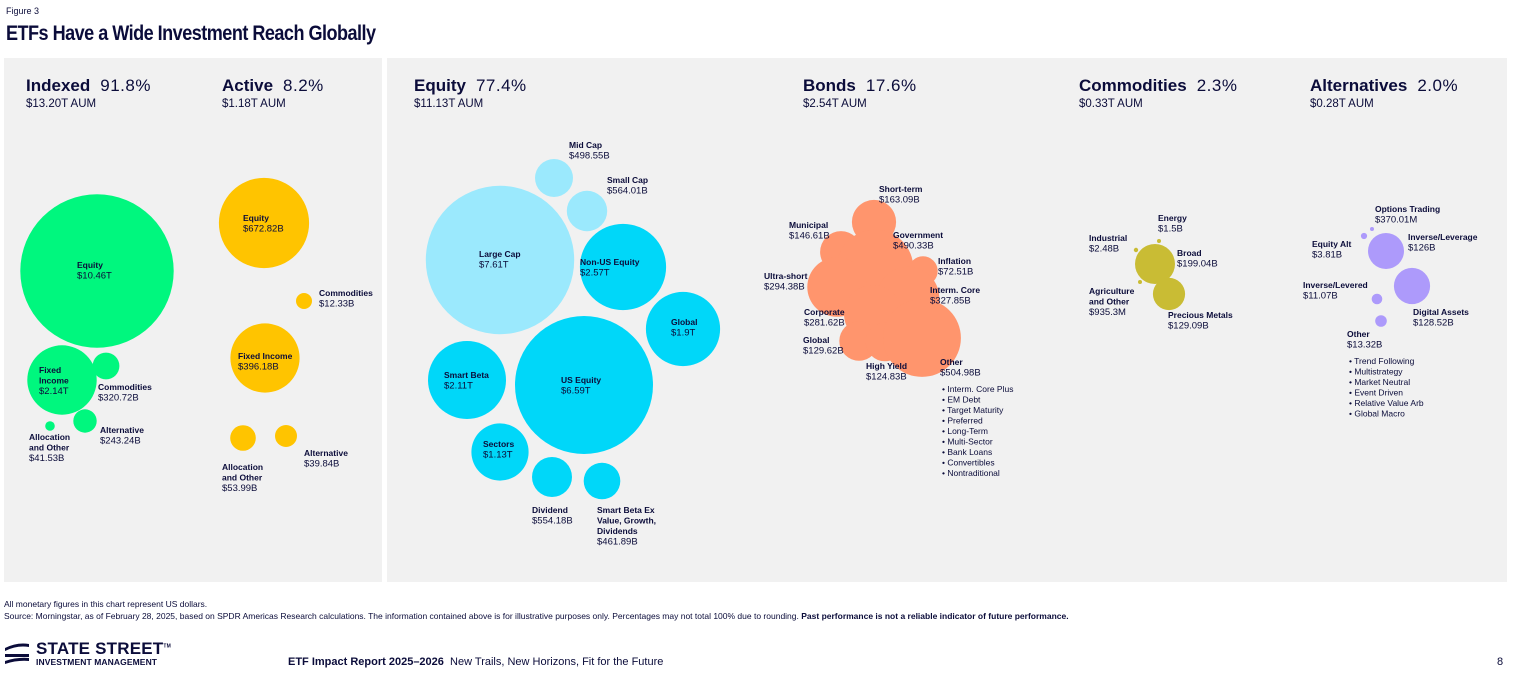 This screenshot has height=682, width=1513. I want to click on state-street-logo: STATE STREETTM INVESTMENT MANAGEMENT, so click(87, 653).